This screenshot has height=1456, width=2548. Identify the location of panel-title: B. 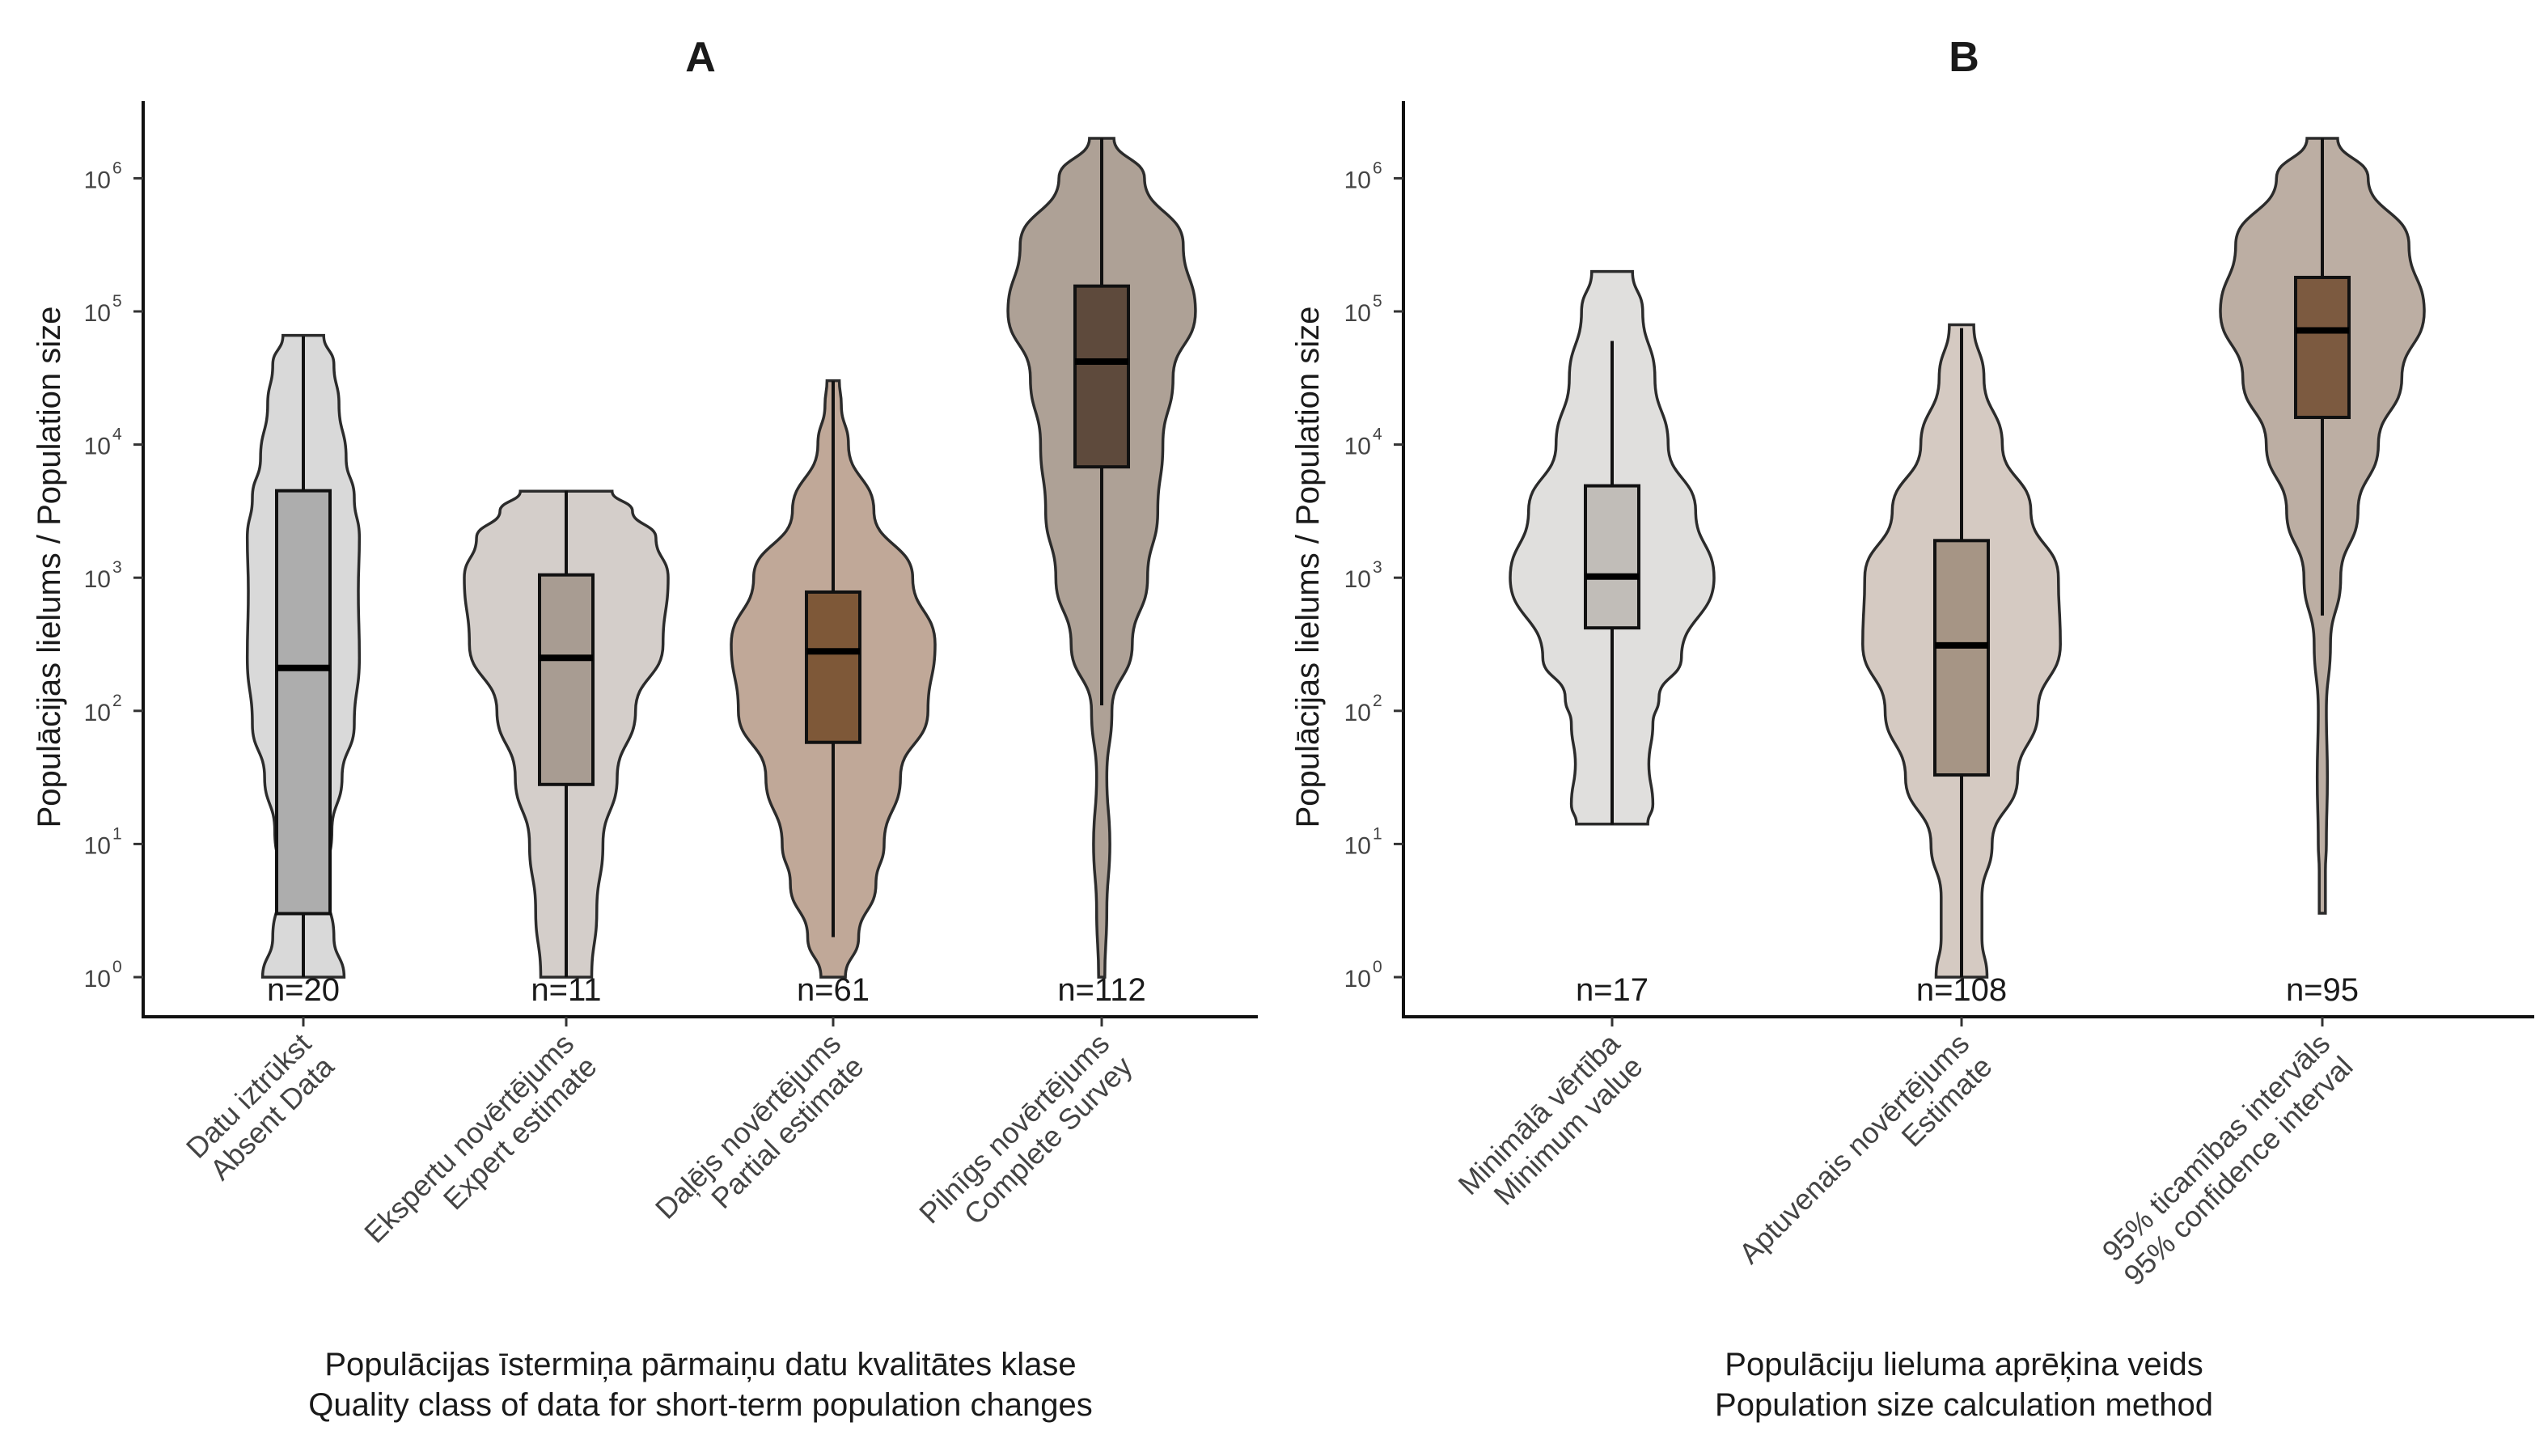
(1964, 57).